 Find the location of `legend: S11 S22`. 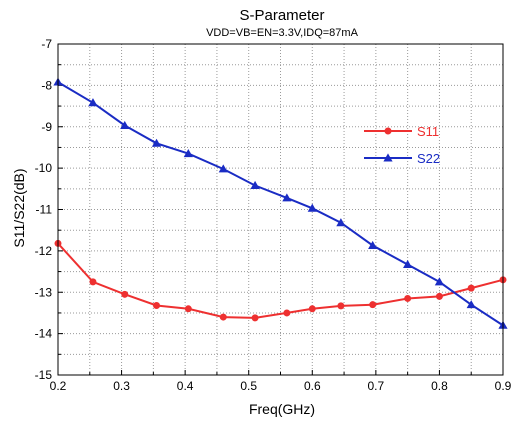

legend: S11 S22 is located at coordinates (402, 145).